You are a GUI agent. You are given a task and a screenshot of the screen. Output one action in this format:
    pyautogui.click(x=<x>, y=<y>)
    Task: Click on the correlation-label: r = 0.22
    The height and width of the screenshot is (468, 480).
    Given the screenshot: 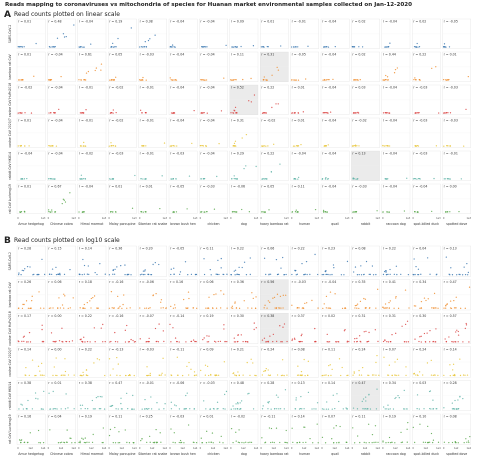 What is the action you would take?
    pyautogui.click(x=237, y=249)
    